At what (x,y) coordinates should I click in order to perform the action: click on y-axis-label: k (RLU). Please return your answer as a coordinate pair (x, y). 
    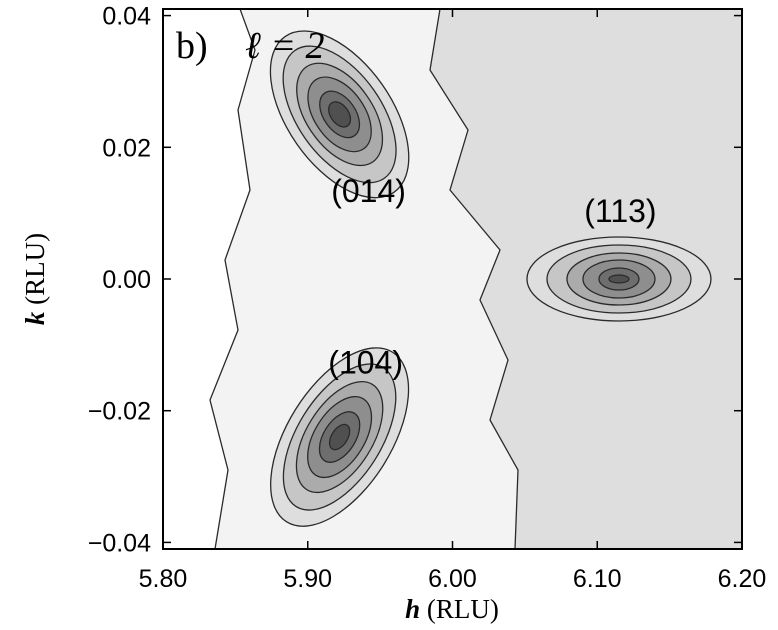
    Looking at the image, I should click on (35, 279).